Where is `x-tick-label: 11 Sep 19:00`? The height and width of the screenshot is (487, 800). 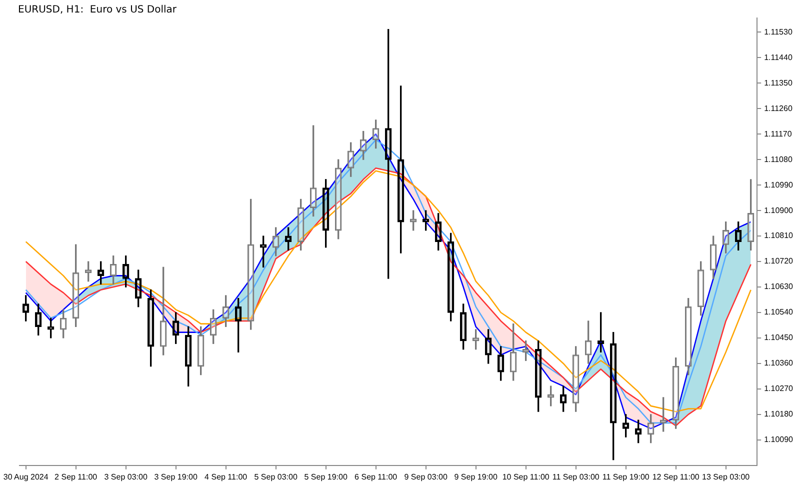 x-tick-label: 11 Sep 19:00 is located at coordinates (626, 477).